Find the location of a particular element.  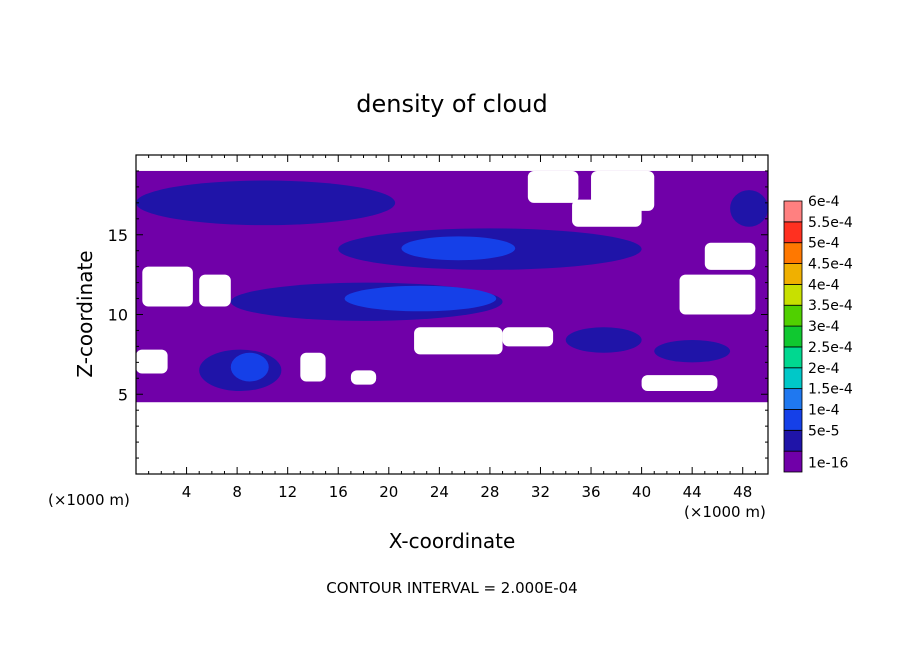

contour-interval-note: CONTOUR INTERVAL = 2.000E-04 is located at coordinates (451, 588).